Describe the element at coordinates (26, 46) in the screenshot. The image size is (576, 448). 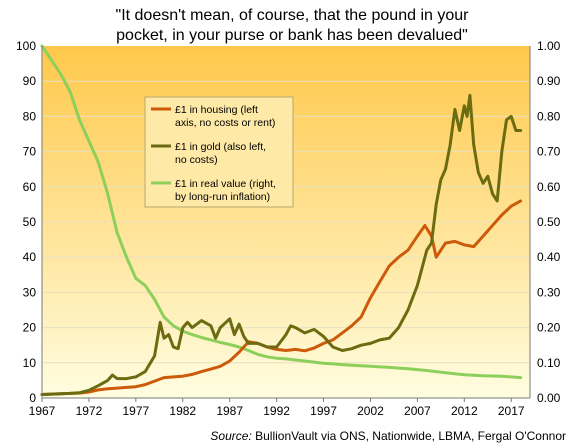
I see `y-tick-left: 100` at that location.